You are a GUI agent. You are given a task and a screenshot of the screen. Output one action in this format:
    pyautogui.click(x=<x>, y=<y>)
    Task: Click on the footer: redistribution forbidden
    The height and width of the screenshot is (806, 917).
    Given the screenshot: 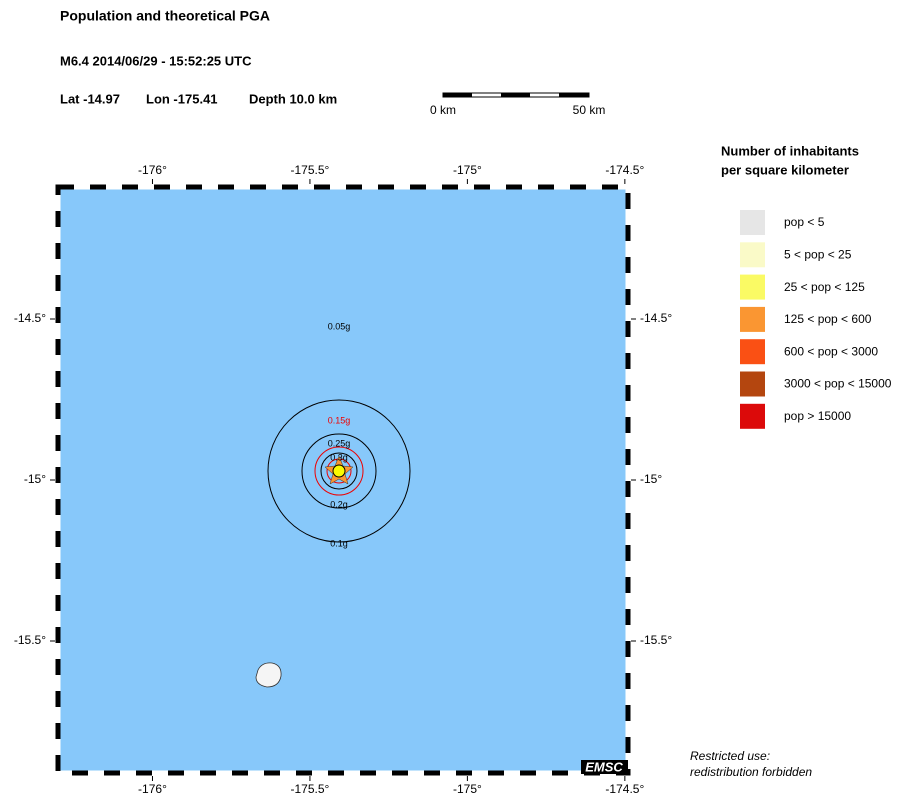 What is the action you would take?
    pyautogui.click(x=751, y=772)
    